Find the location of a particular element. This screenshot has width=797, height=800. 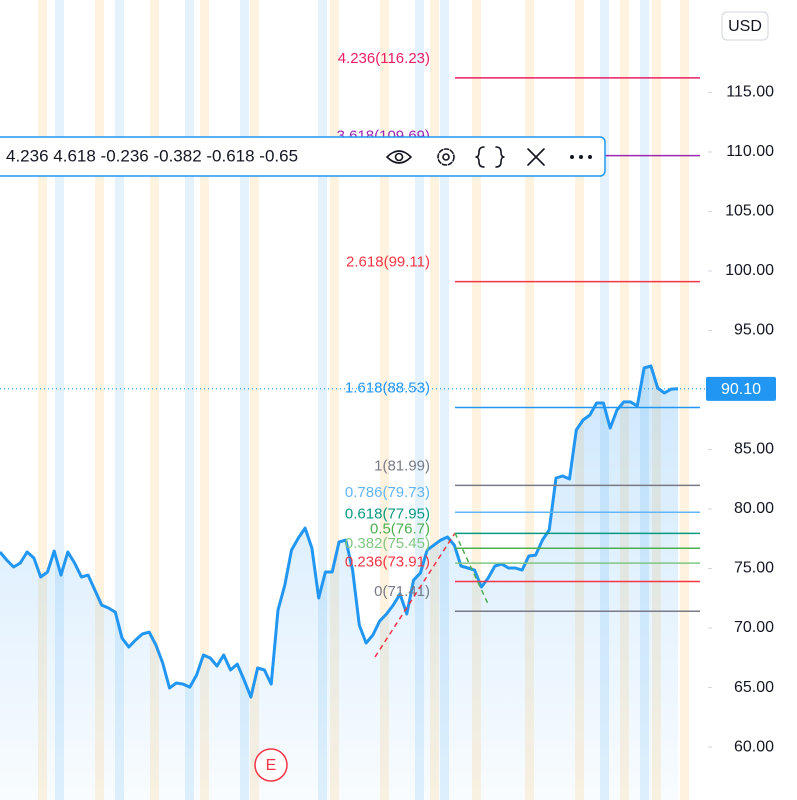

y-tick-label: 85.00 is located at coordinates (754, 449).